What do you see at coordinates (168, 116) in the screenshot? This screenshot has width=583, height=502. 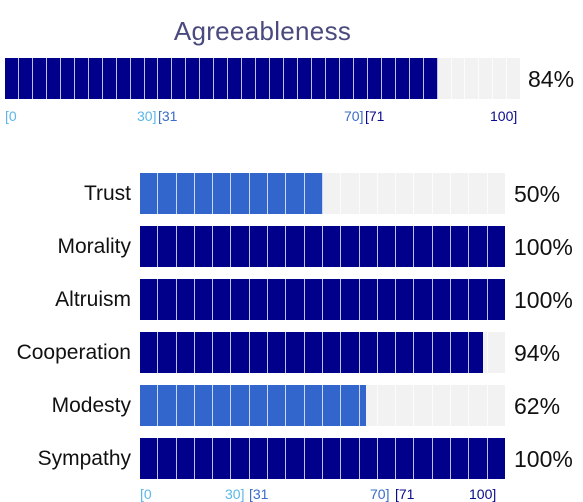 I see `scale-mid-start: [31` at bounding box center [168, 116].